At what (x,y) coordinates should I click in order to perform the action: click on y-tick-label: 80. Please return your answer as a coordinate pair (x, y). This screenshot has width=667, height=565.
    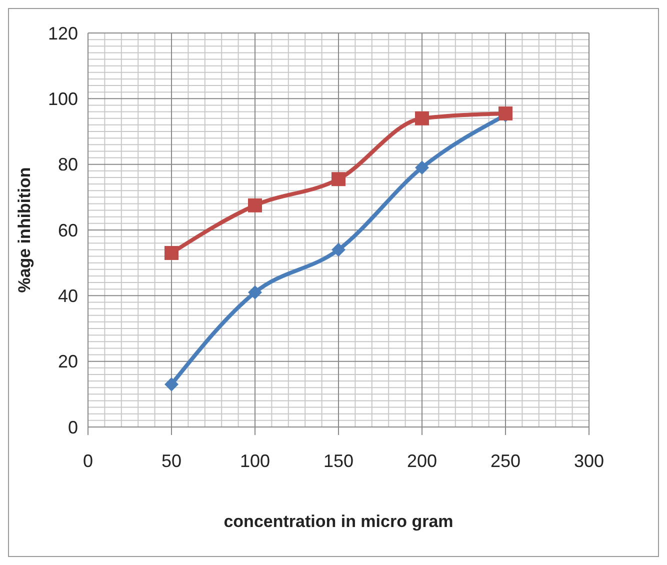
    Looking at the image, I should click on (68, 164).